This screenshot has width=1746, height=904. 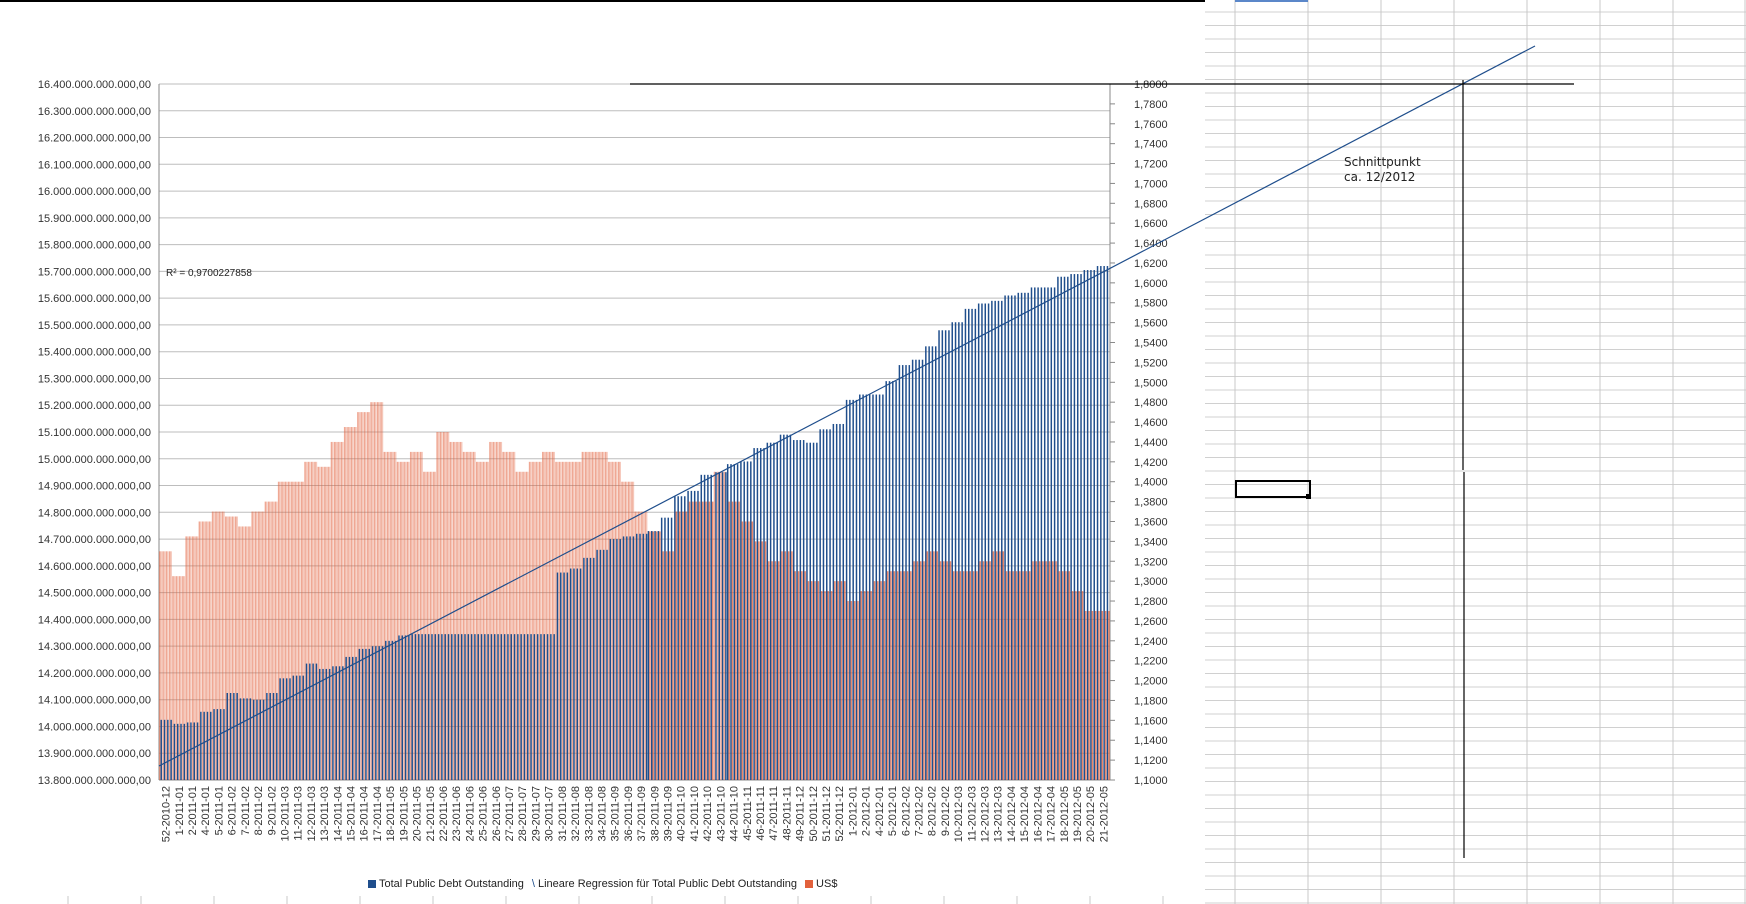 I want to click on debt-legend-label: Total Public Debt Outstanding, so click(x=451, y=884).